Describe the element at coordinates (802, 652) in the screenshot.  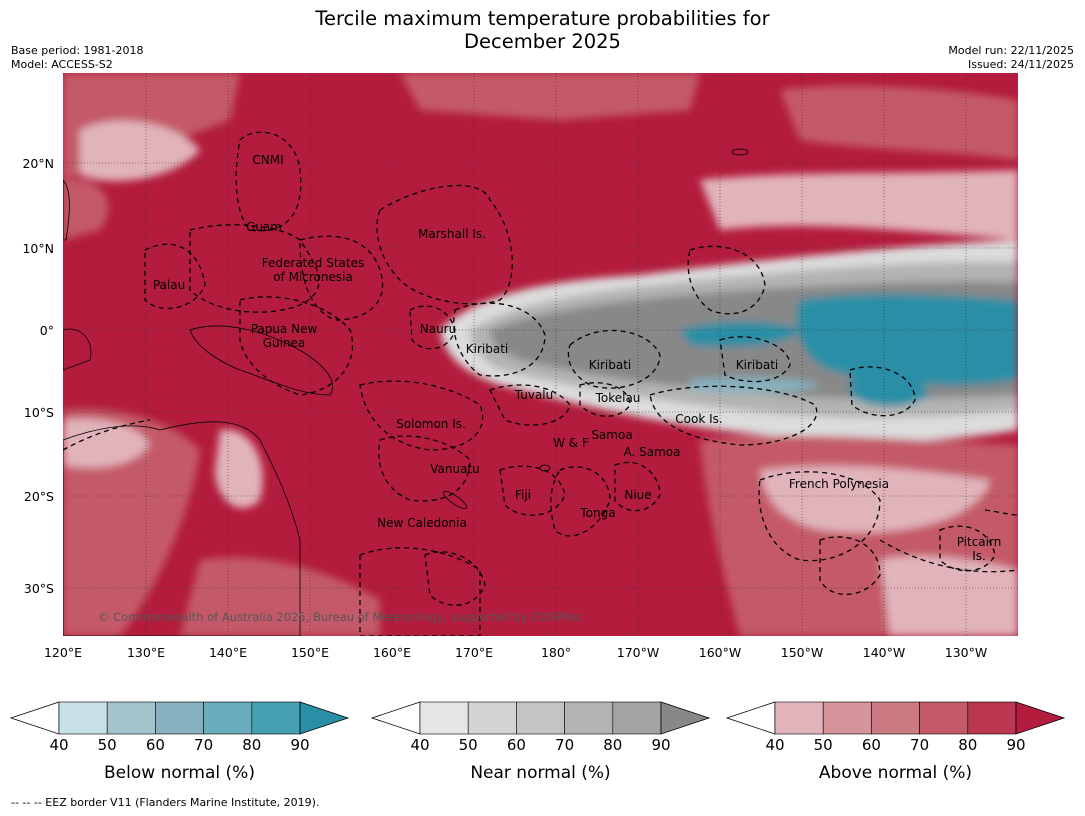
I see `lon-tick-label: 150°W` at that location.